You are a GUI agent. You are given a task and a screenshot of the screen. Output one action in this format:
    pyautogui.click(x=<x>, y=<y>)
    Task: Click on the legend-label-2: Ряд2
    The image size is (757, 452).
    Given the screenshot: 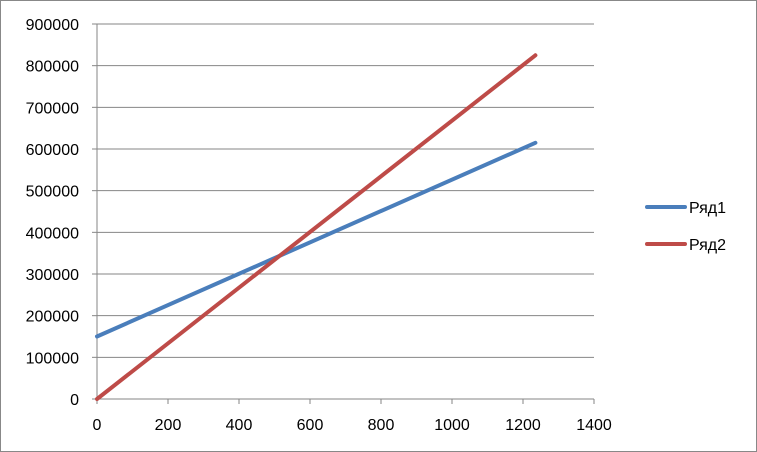 What is the action you would take?
    pyautogui.click(x=707, y=245)
    